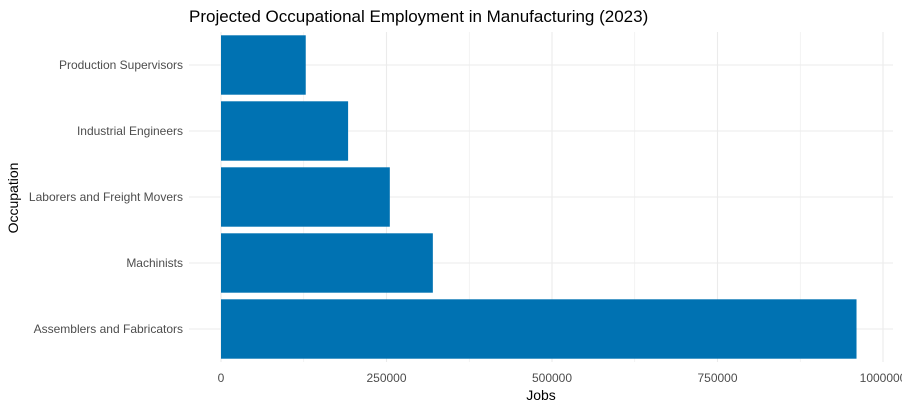 This screenshot has width=902, height=410. What do you see at coordinates (121, 65) in the screenshot?
I see `y-tick-label: Production Supervisors` at bounding box center [121, 65].